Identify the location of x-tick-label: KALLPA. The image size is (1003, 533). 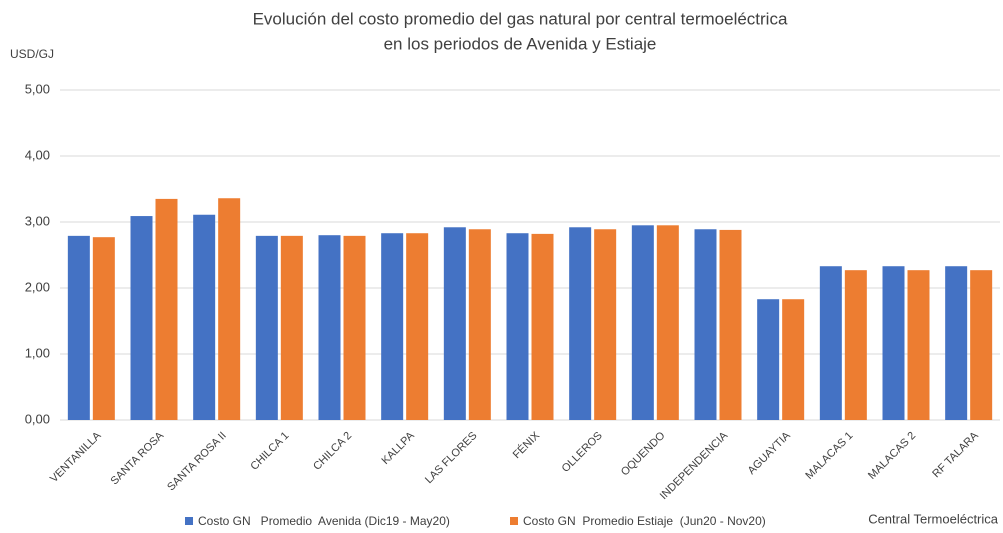
(399, 448).